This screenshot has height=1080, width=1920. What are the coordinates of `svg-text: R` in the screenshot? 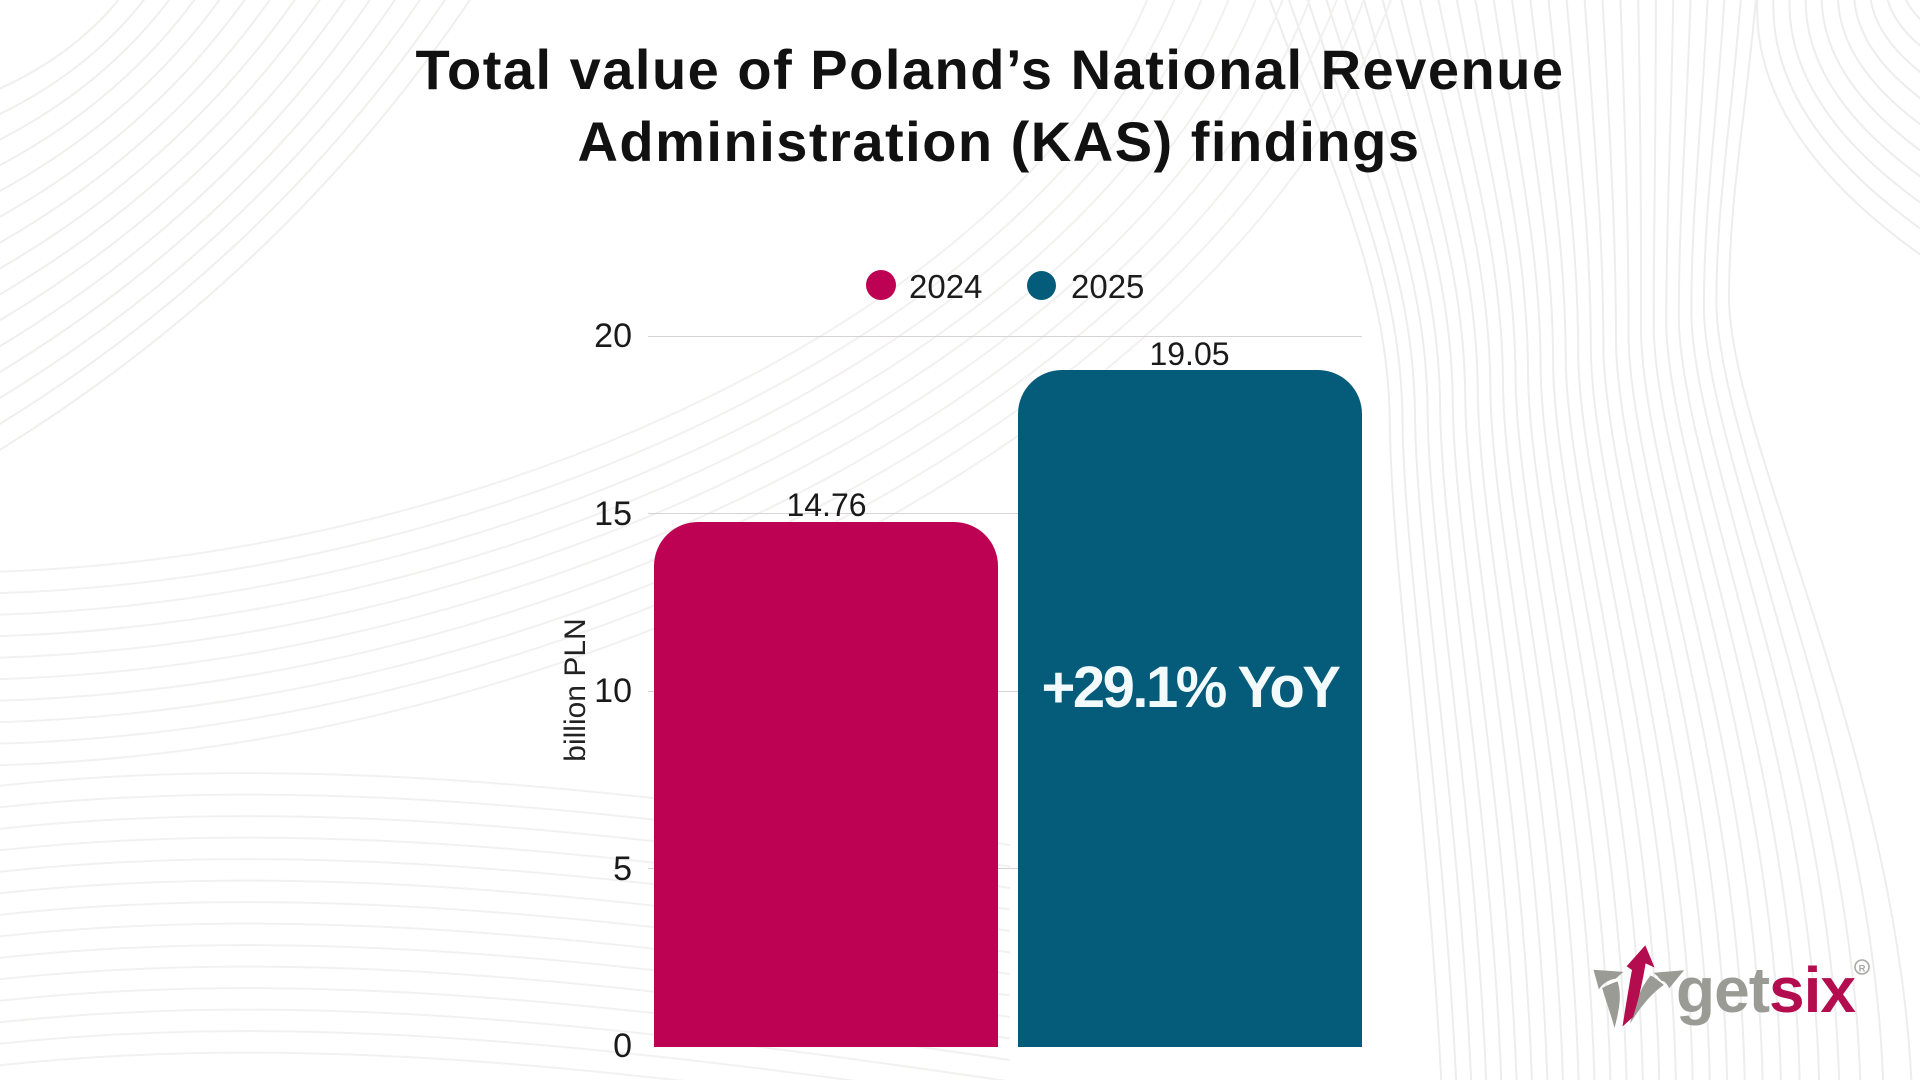 It's located at (1862, 969).